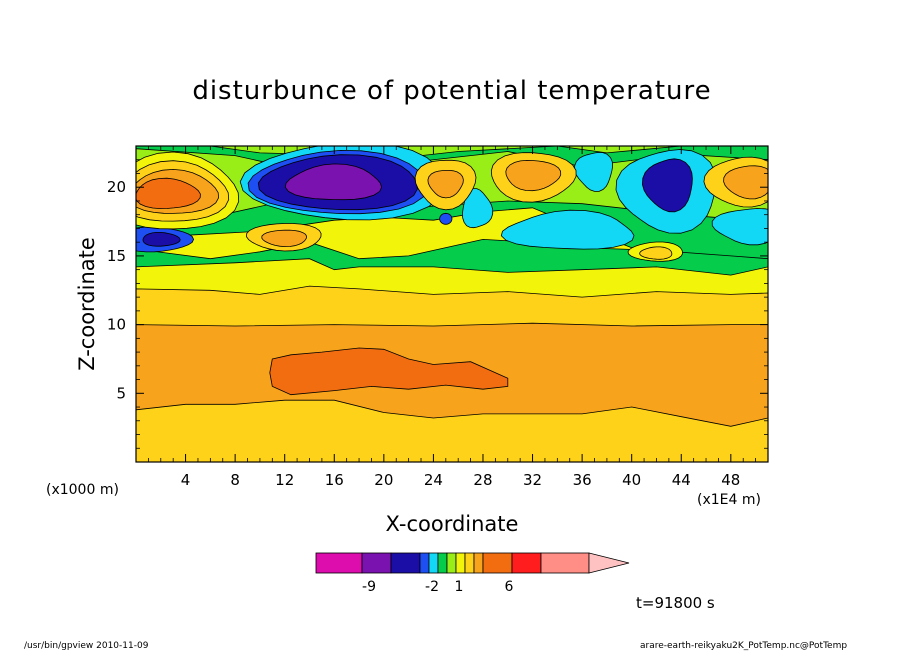 This screenshot has width=904, height=654. I want to click on x-unit-right: (x1E4 m), so click(729, 500).